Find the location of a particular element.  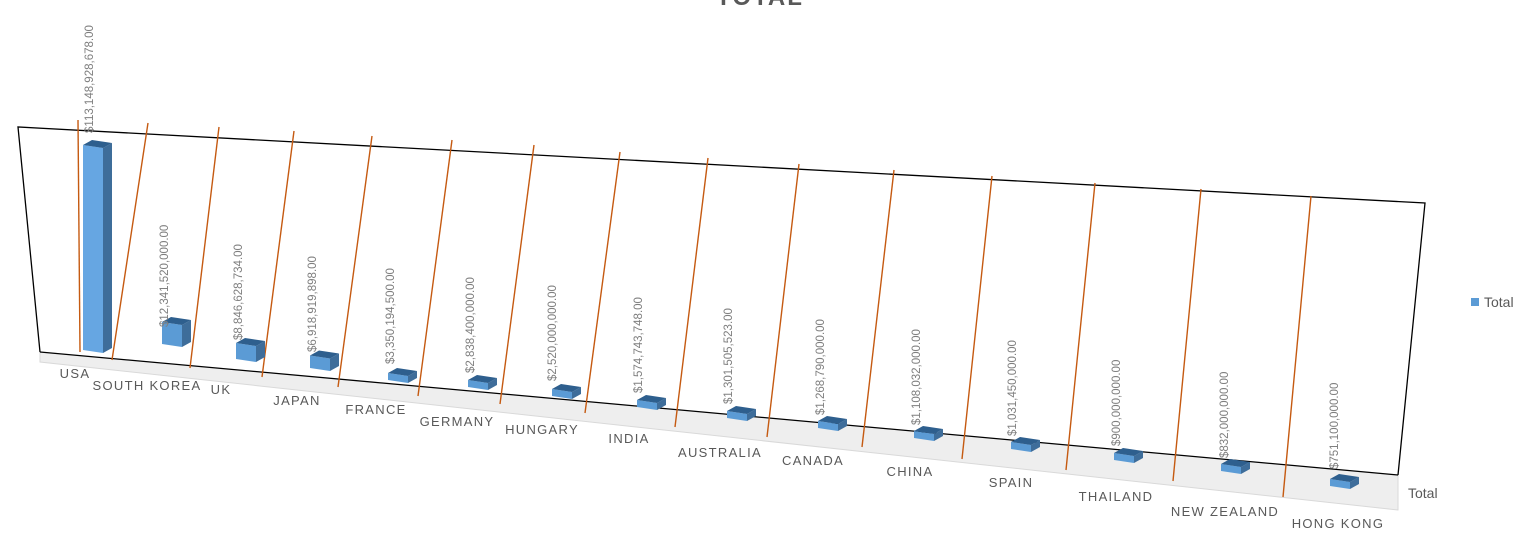

data-label: $832,000,000.00 is located at coordinates (1225, 415).